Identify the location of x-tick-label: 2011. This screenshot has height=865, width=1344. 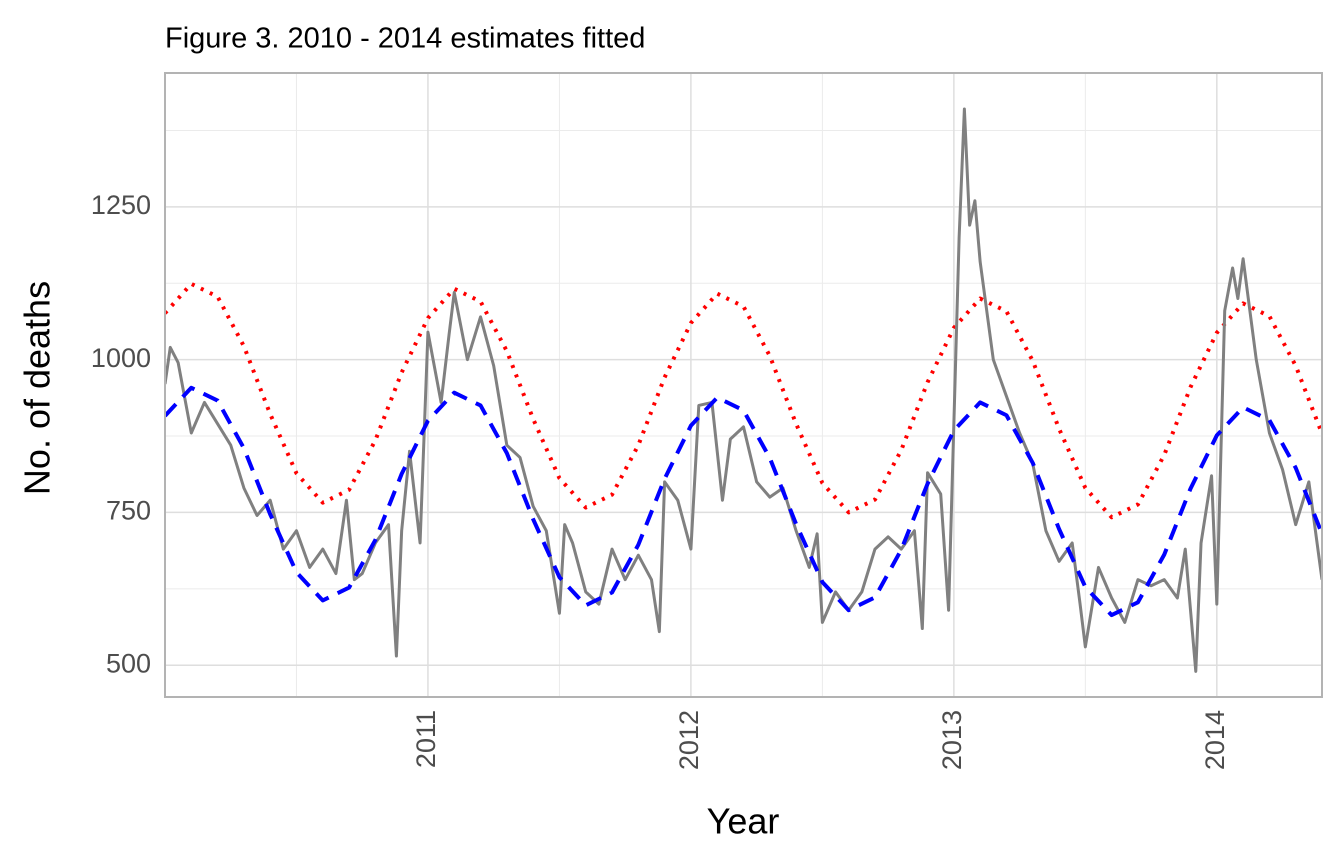
(426, 739).